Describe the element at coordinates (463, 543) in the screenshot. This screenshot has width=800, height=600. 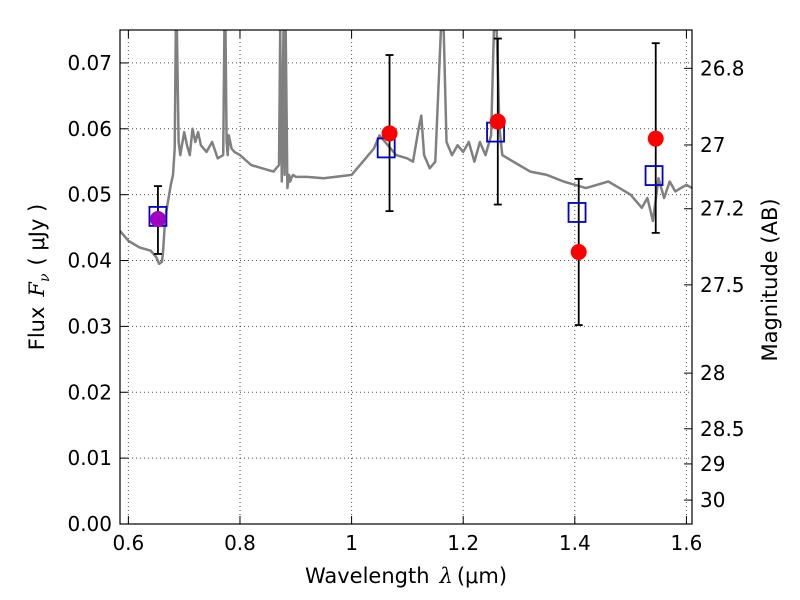
I see `x-tick-label: 1.2` at that location.